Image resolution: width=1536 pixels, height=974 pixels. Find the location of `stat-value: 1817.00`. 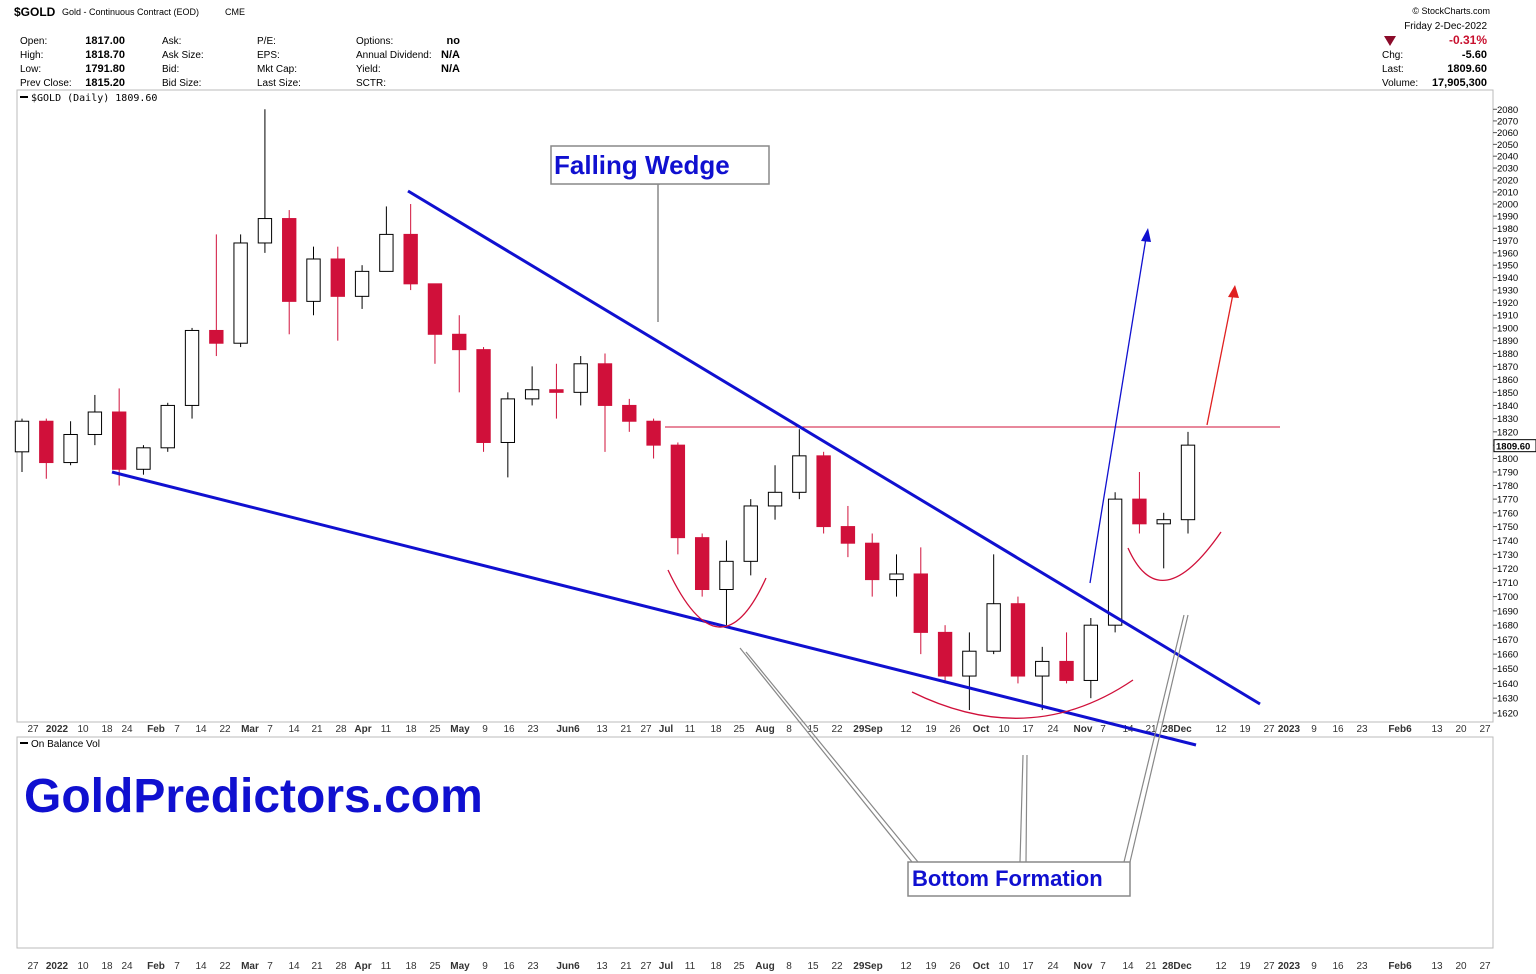

stat-value: 1817.00 is located at coordinates (105, 41).